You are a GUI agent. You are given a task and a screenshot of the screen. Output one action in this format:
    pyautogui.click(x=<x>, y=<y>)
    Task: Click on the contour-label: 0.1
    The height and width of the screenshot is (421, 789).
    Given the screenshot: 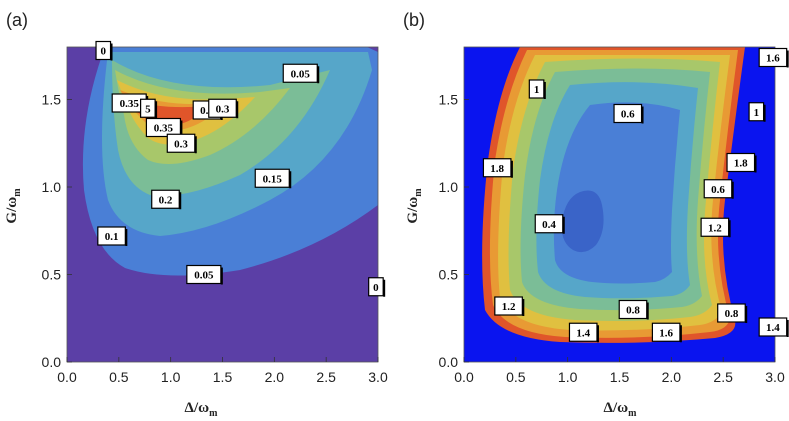 What is the action you would take?
    pyautogui.click(x=112, y=236)
    